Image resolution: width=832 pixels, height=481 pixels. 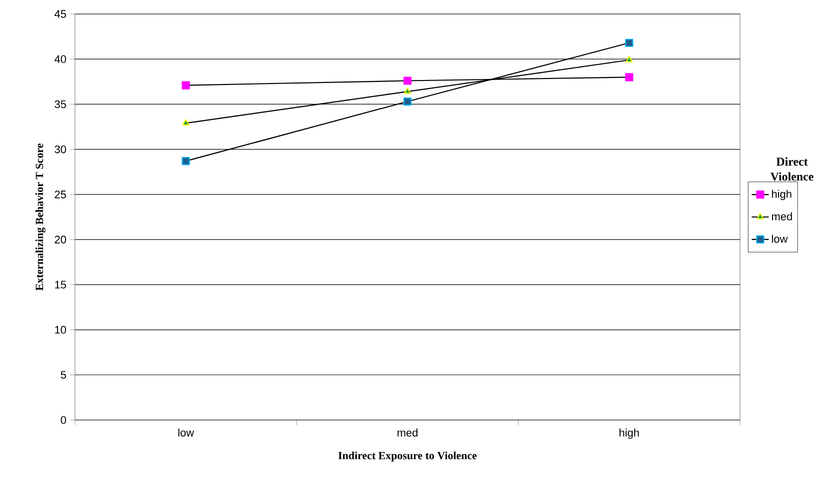 What do you see at coordinates (40, 217) in the screenshot?
I see `y-axis-title: Externalizing Behavior T Score` at bounding box center [40, 217].